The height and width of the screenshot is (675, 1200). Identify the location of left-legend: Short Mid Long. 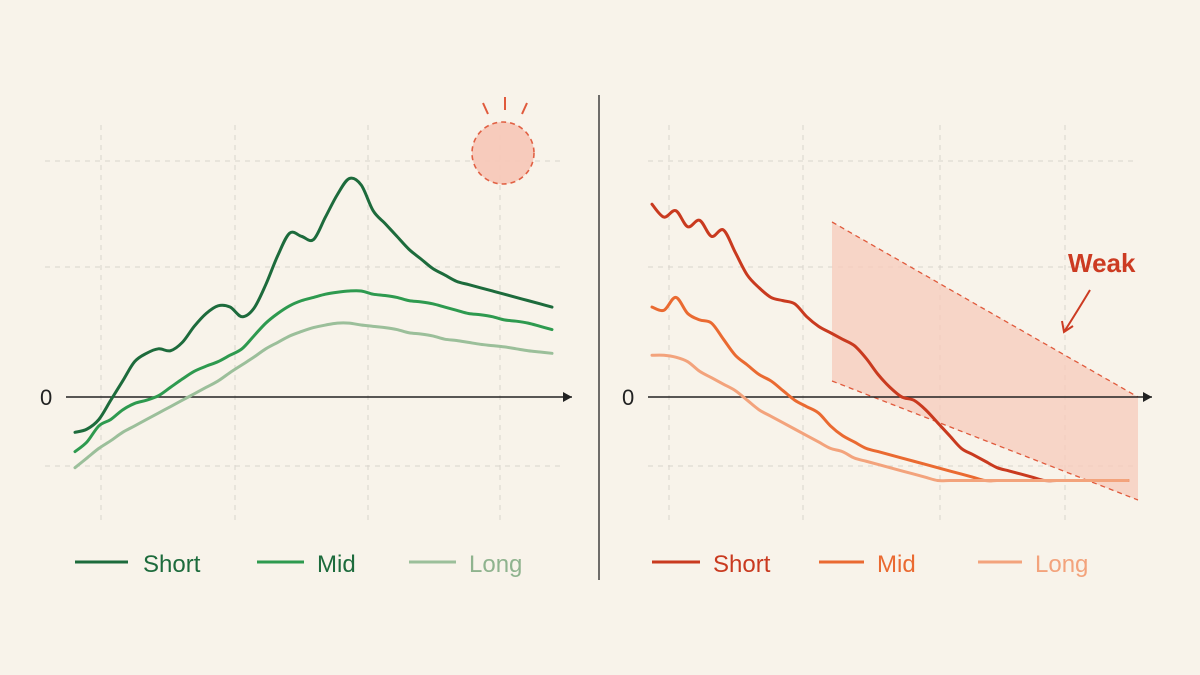
(298, 564).